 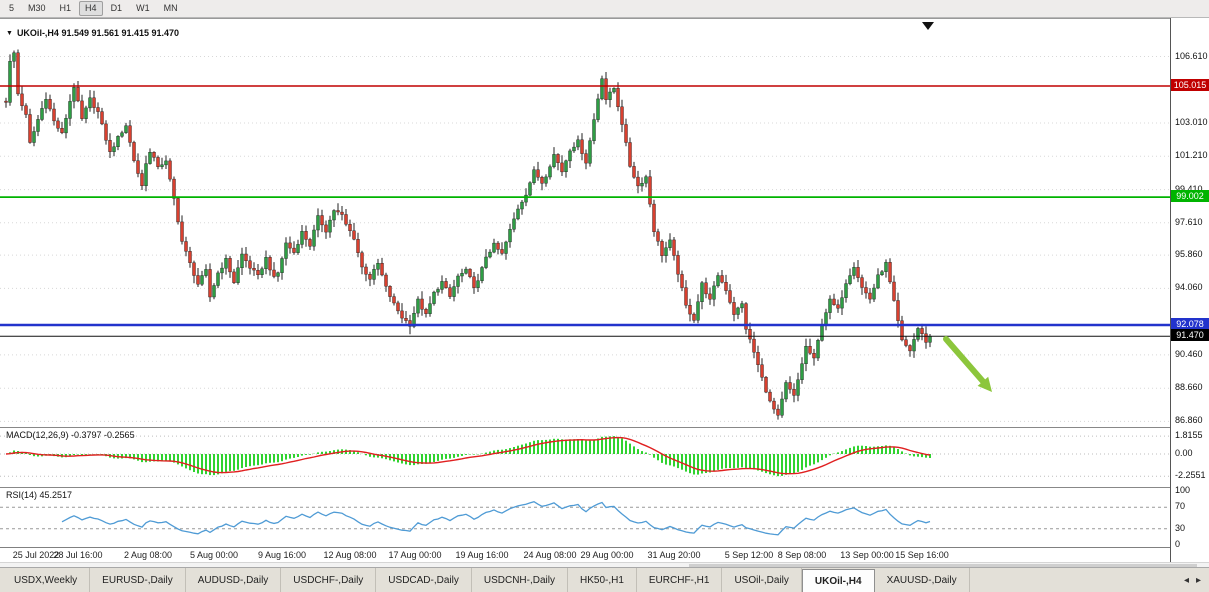 I want to click on time-axis-label: 19 Aug 16:00, so click(x=482, y=555).